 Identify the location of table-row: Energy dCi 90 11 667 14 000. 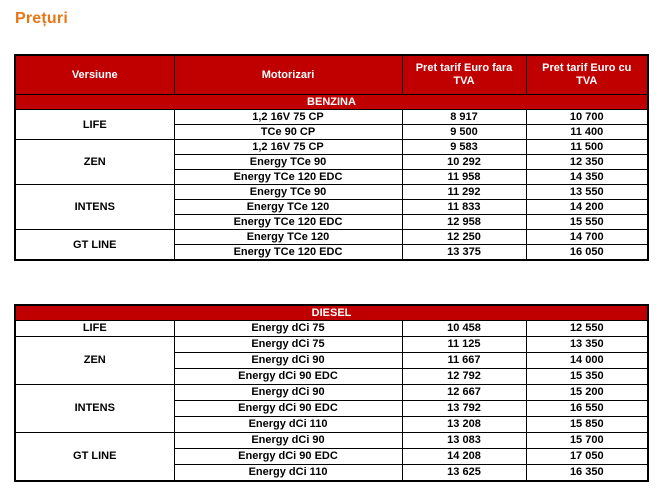
(332, 360).